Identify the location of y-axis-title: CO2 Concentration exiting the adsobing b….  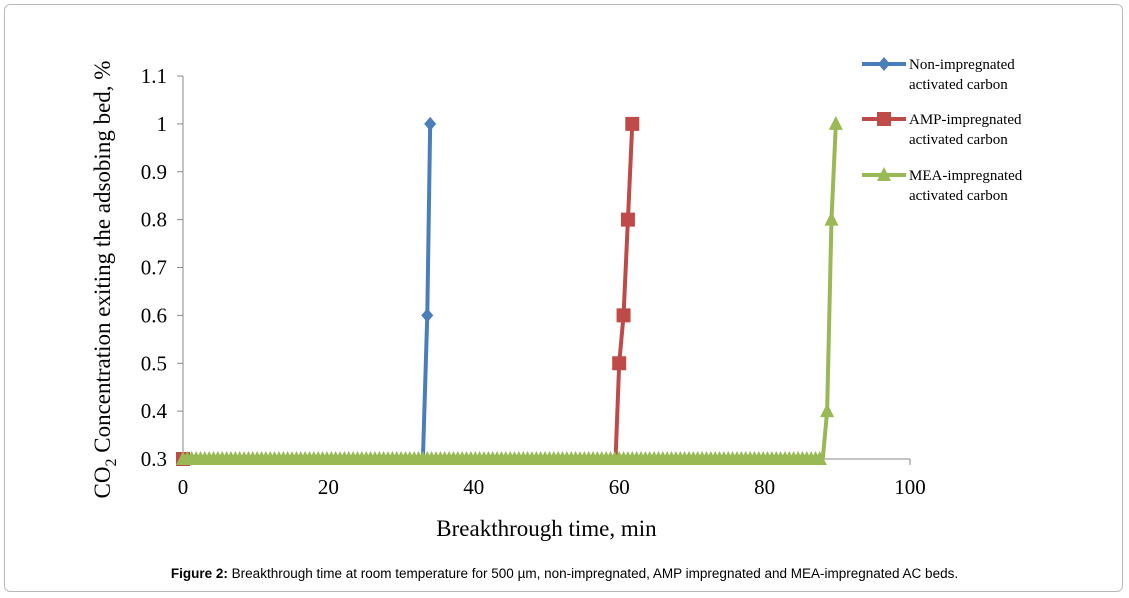
(105, 280).